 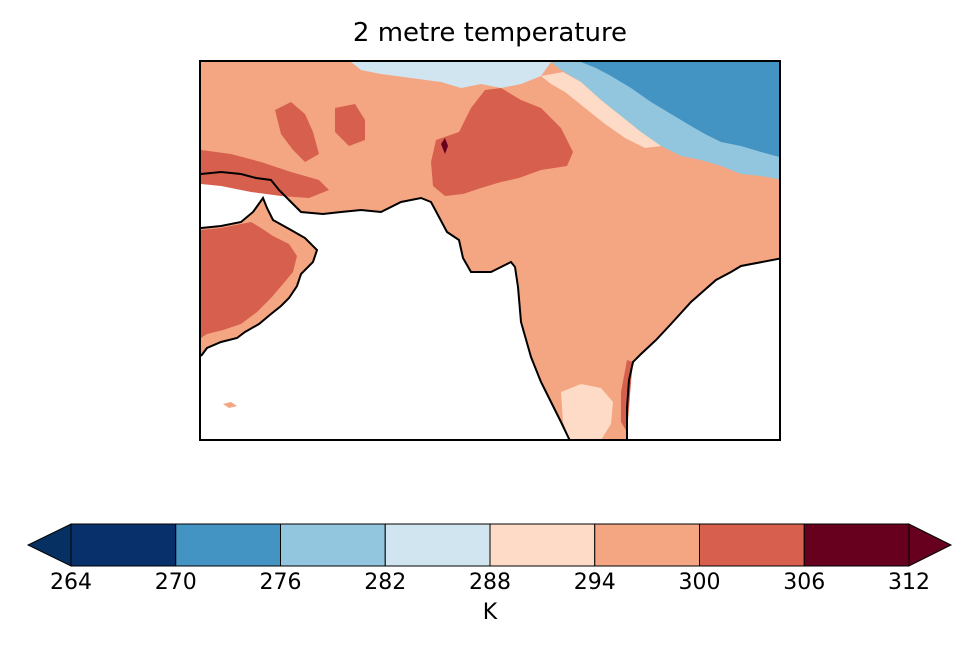 I want to click on colorbar-tick-312: 312, so click(x=909, y=582).